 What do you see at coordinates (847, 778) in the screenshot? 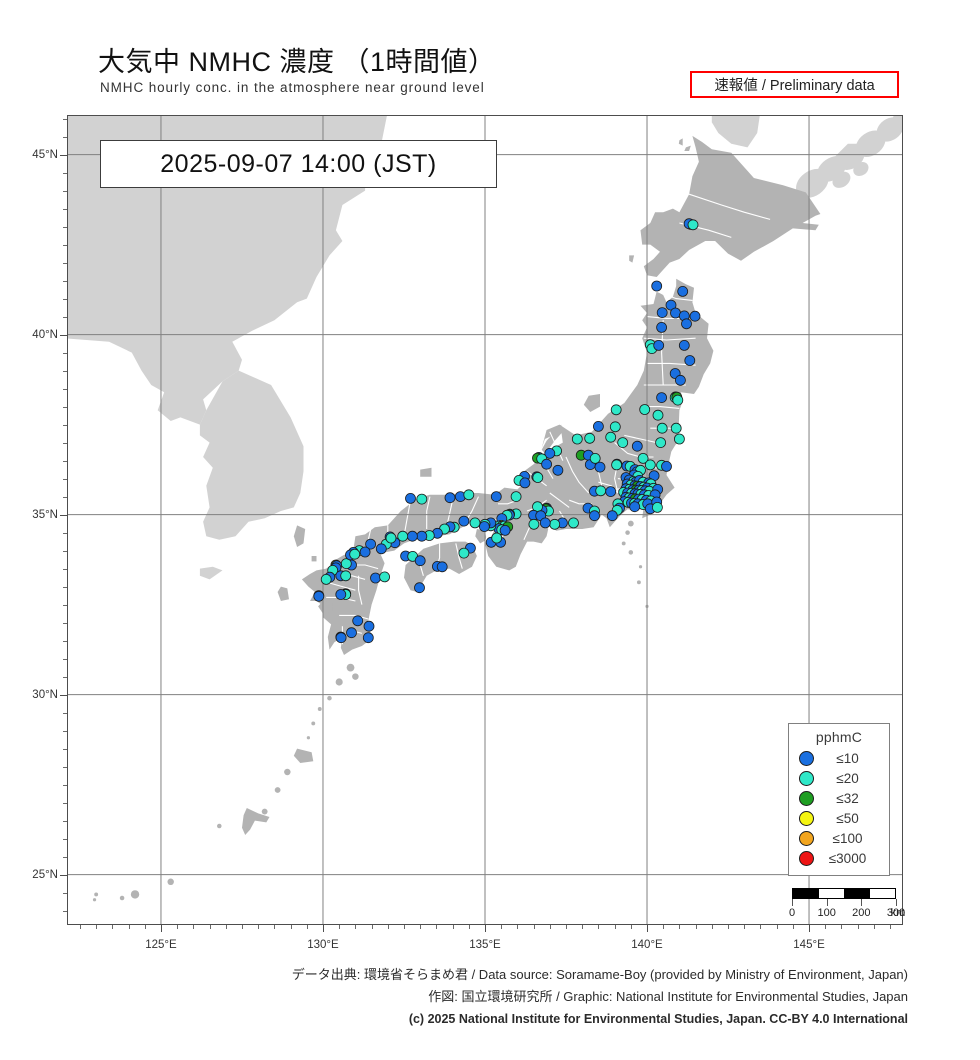
I see `legend-label: ≤20` at bounding box center [847, 778].